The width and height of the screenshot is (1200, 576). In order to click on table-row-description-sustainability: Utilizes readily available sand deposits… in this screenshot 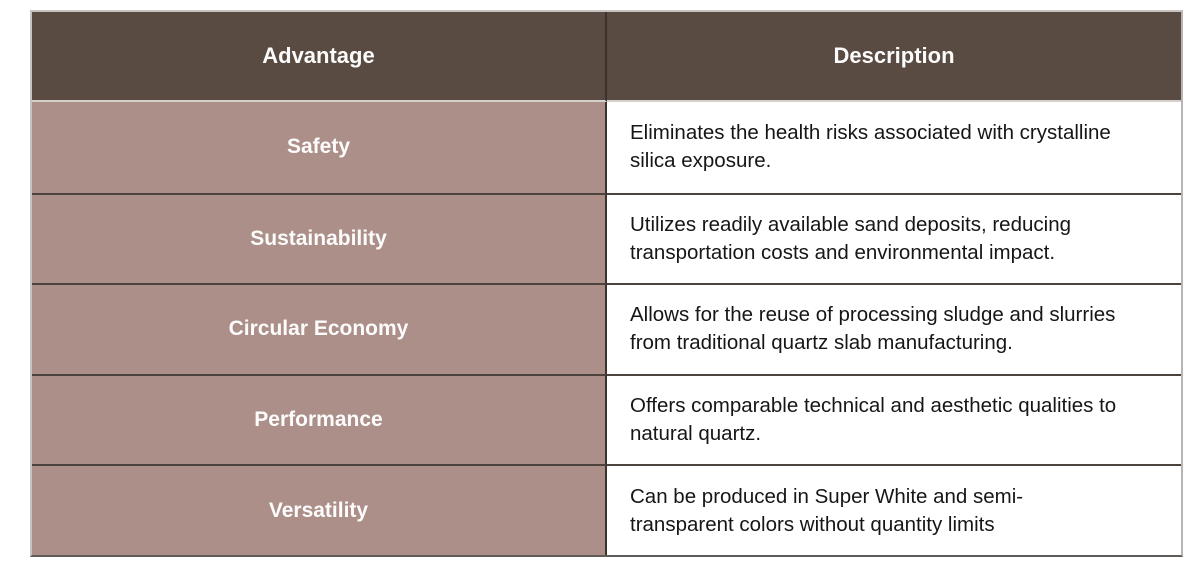, I will do `click(894, 238)`.